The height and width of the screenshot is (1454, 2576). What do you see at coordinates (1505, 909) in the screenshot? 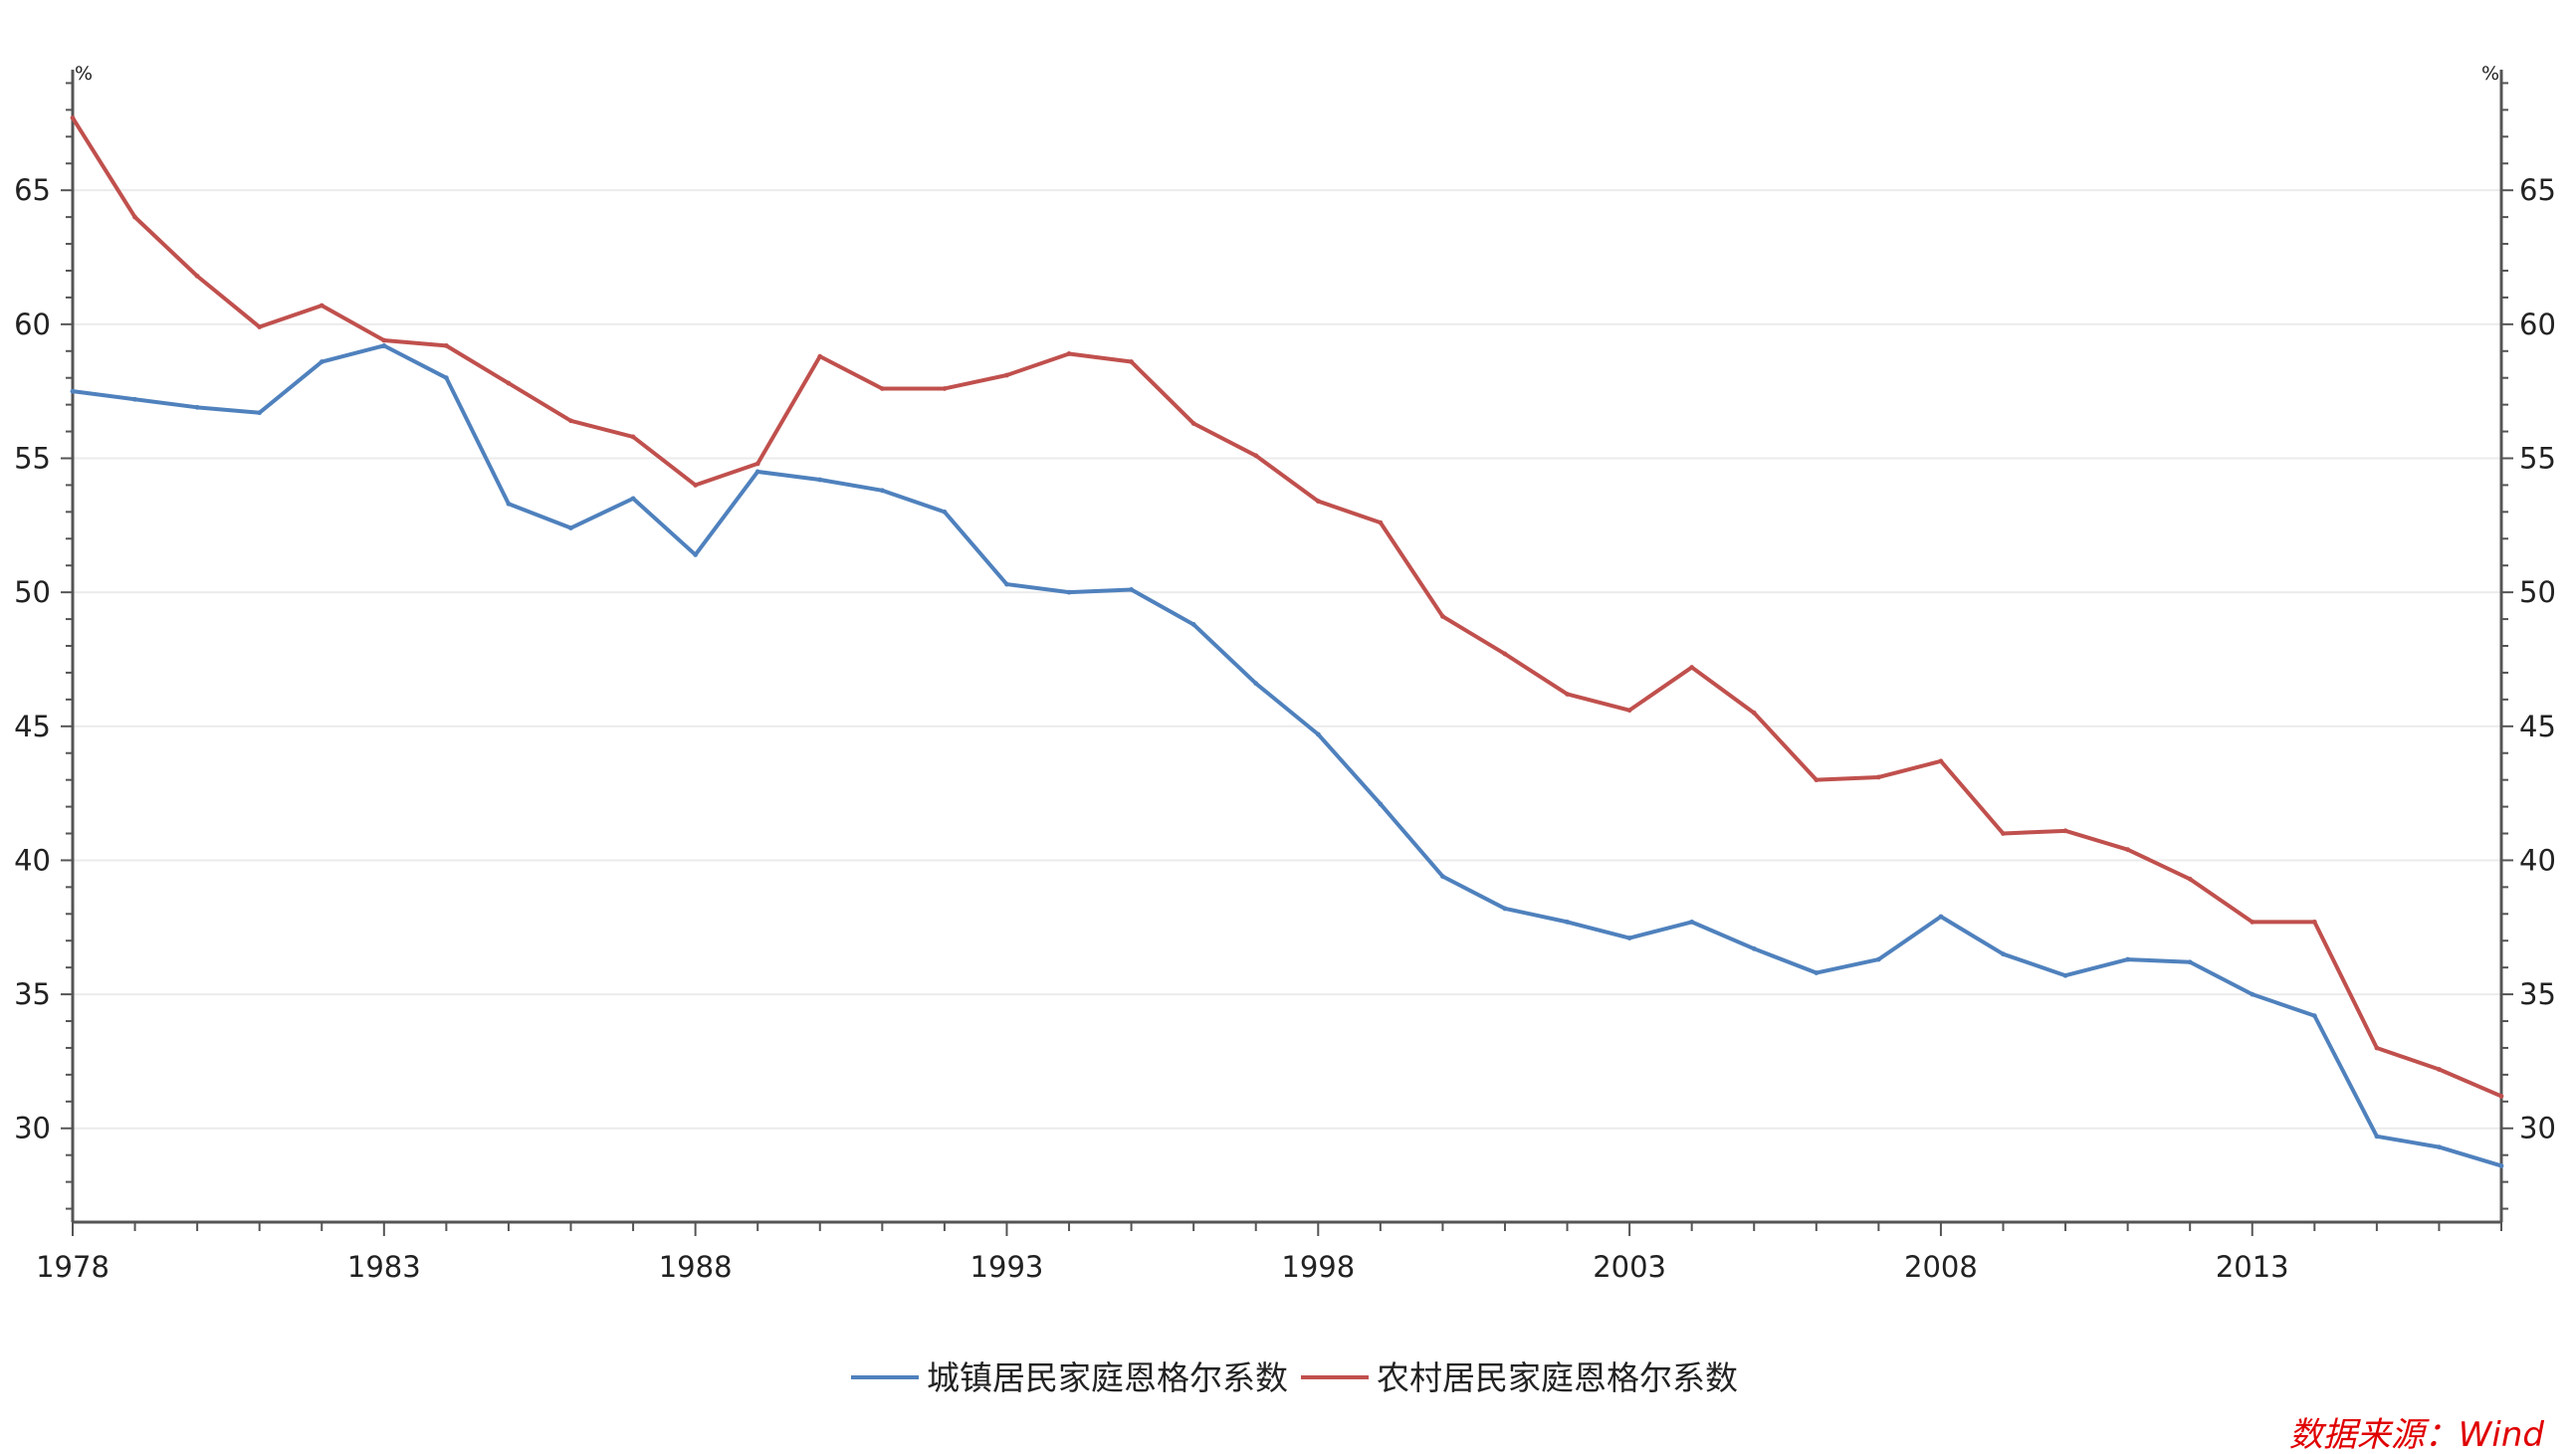
I see `data-point-0-2001` at bounding box center [1505, 909].